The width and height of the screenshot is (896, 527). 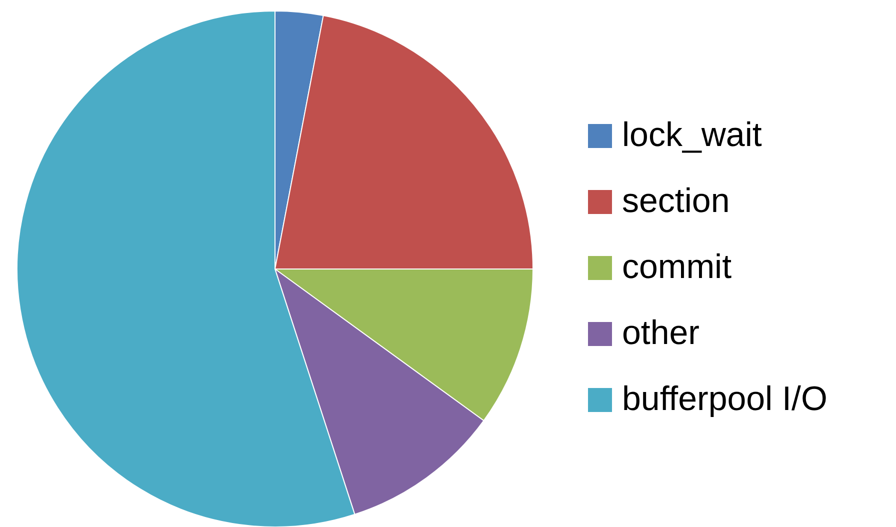 What do you see at coordinates (692, 135) in the screenshot?
I see `legend-label: lock_wait` at bounding box center [692, 135].